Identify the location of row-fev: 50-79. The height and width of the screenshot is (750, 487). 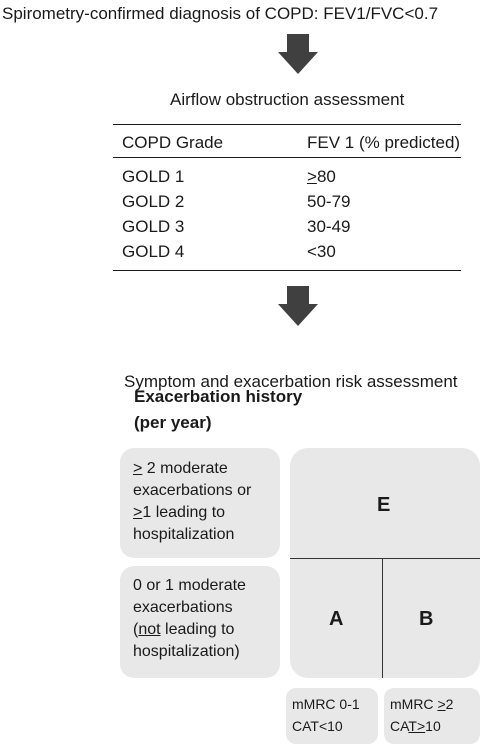
(329, 201).